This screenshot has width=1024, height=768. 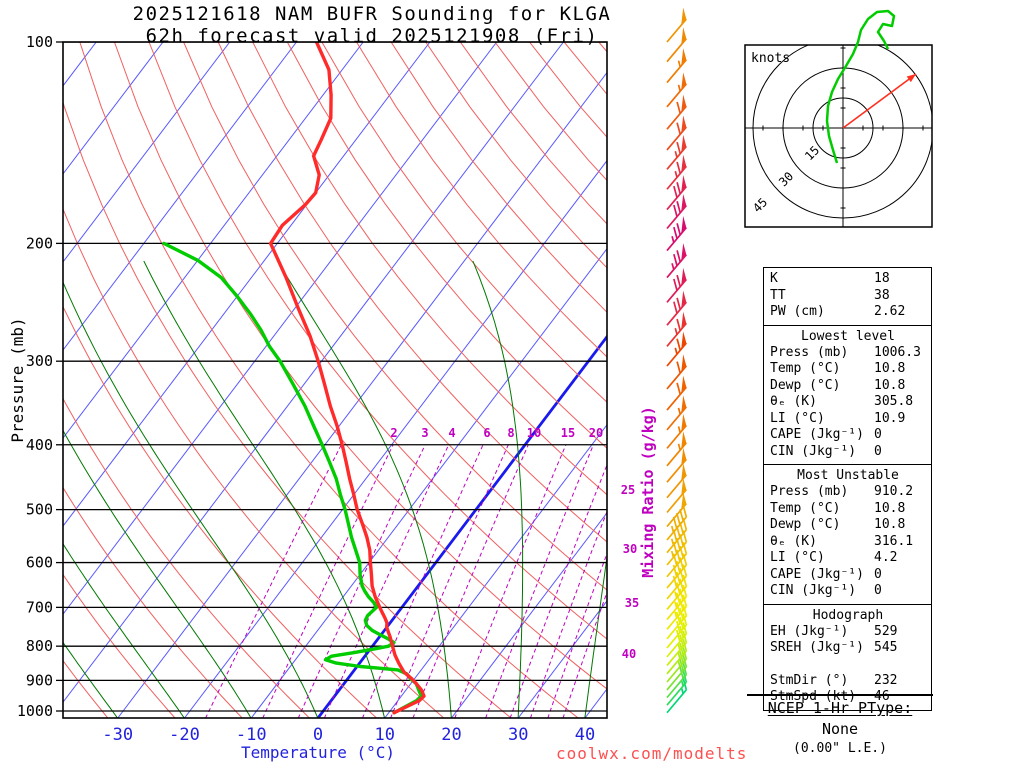 I want to click on stat-row: θₑ (K) 305.8, so click(x=848, y=402).